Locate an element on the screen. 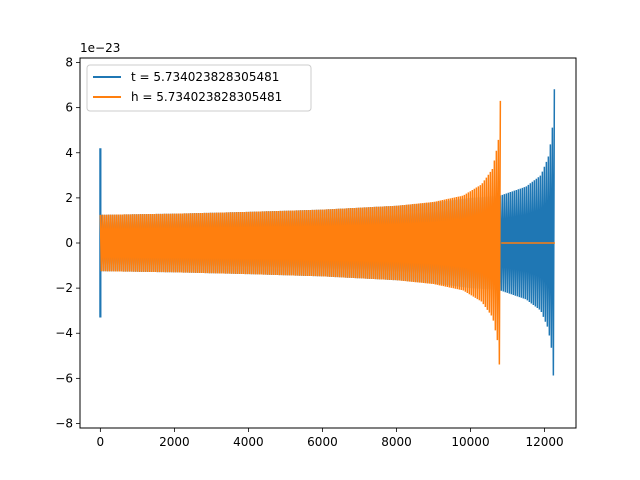  y-tick-label: −8 is located at coordinates (64, 423).